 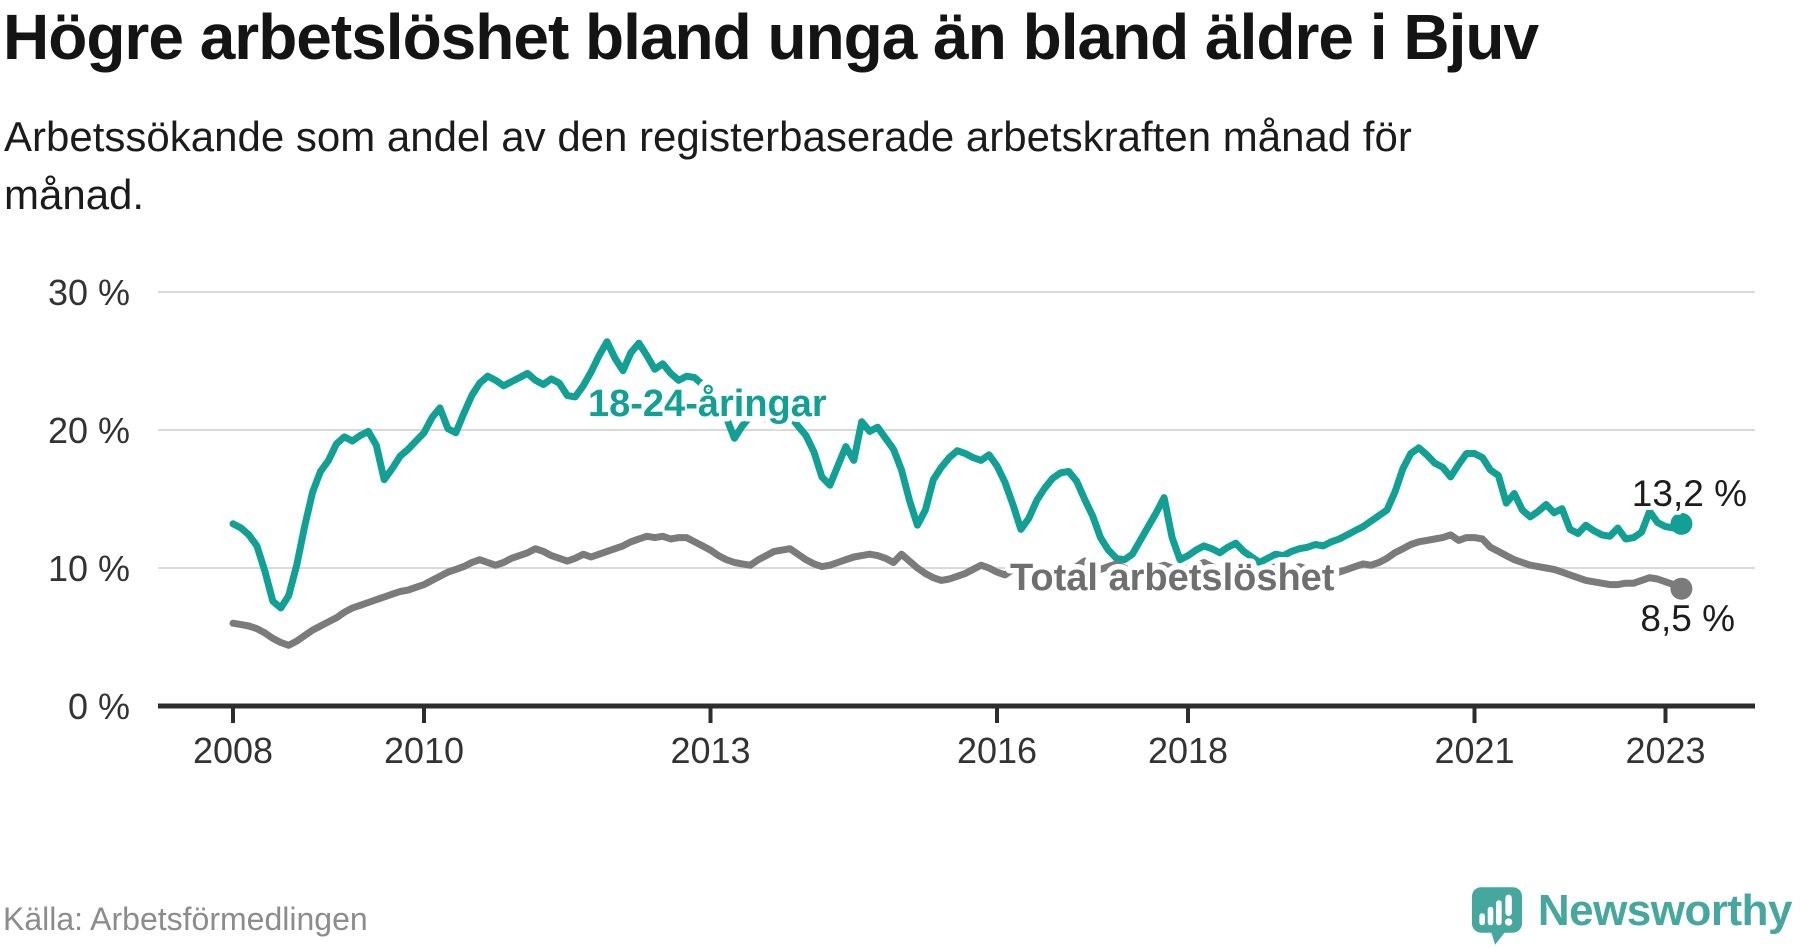 I want to click on brand-logo: Newsworthy, so click(x=1632, y=916).